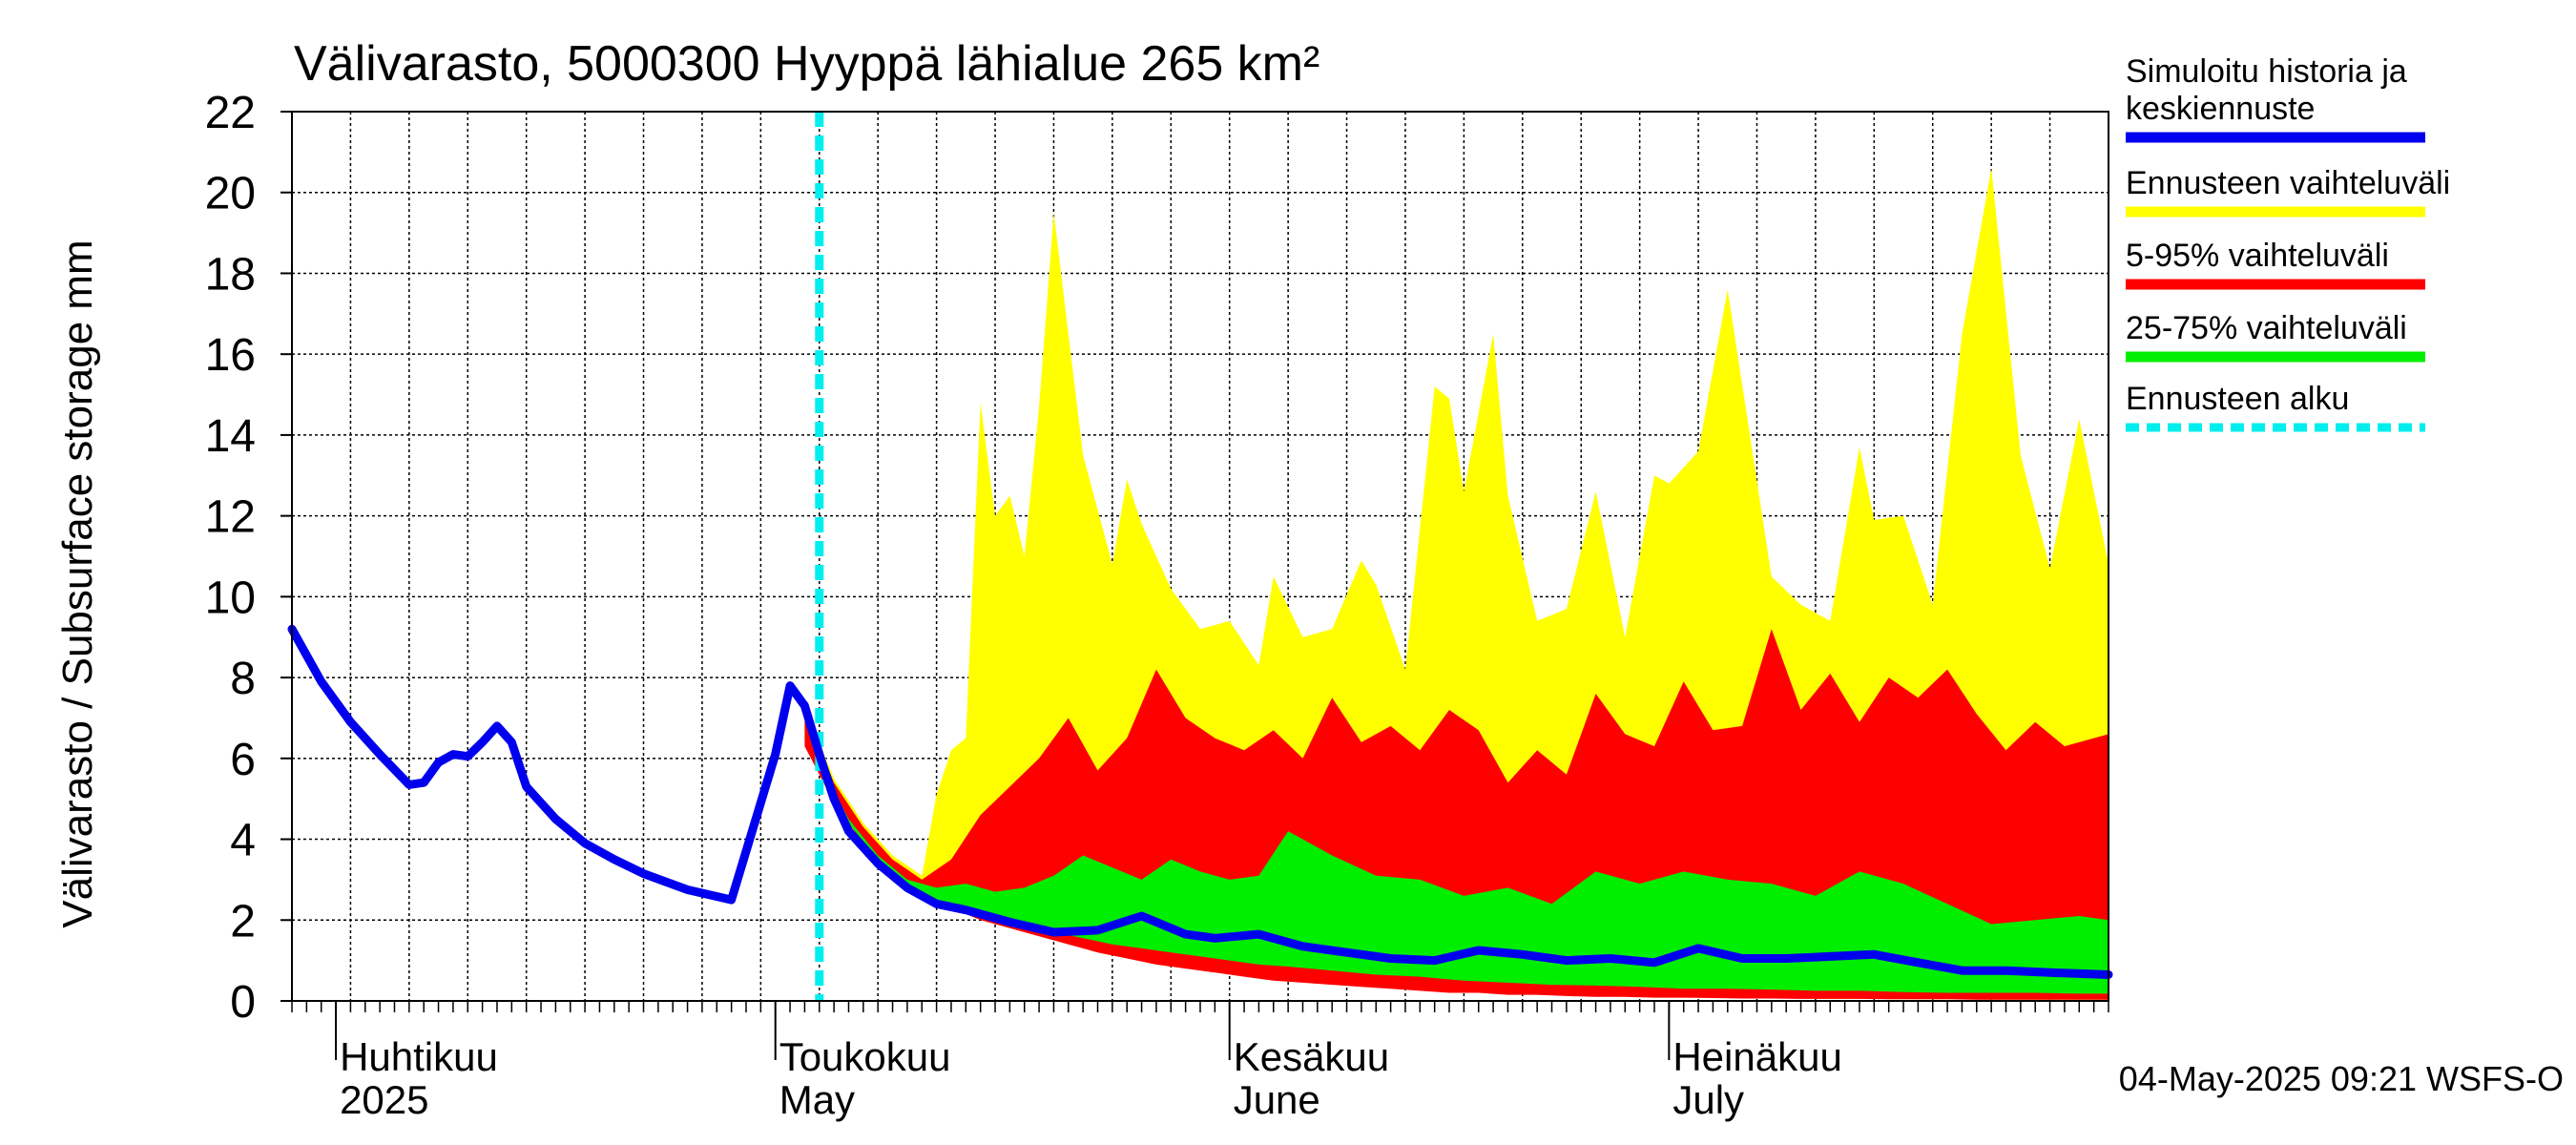  I want to click on legend-label: Ennusteen vaihteluväli, so click(2288, 183).